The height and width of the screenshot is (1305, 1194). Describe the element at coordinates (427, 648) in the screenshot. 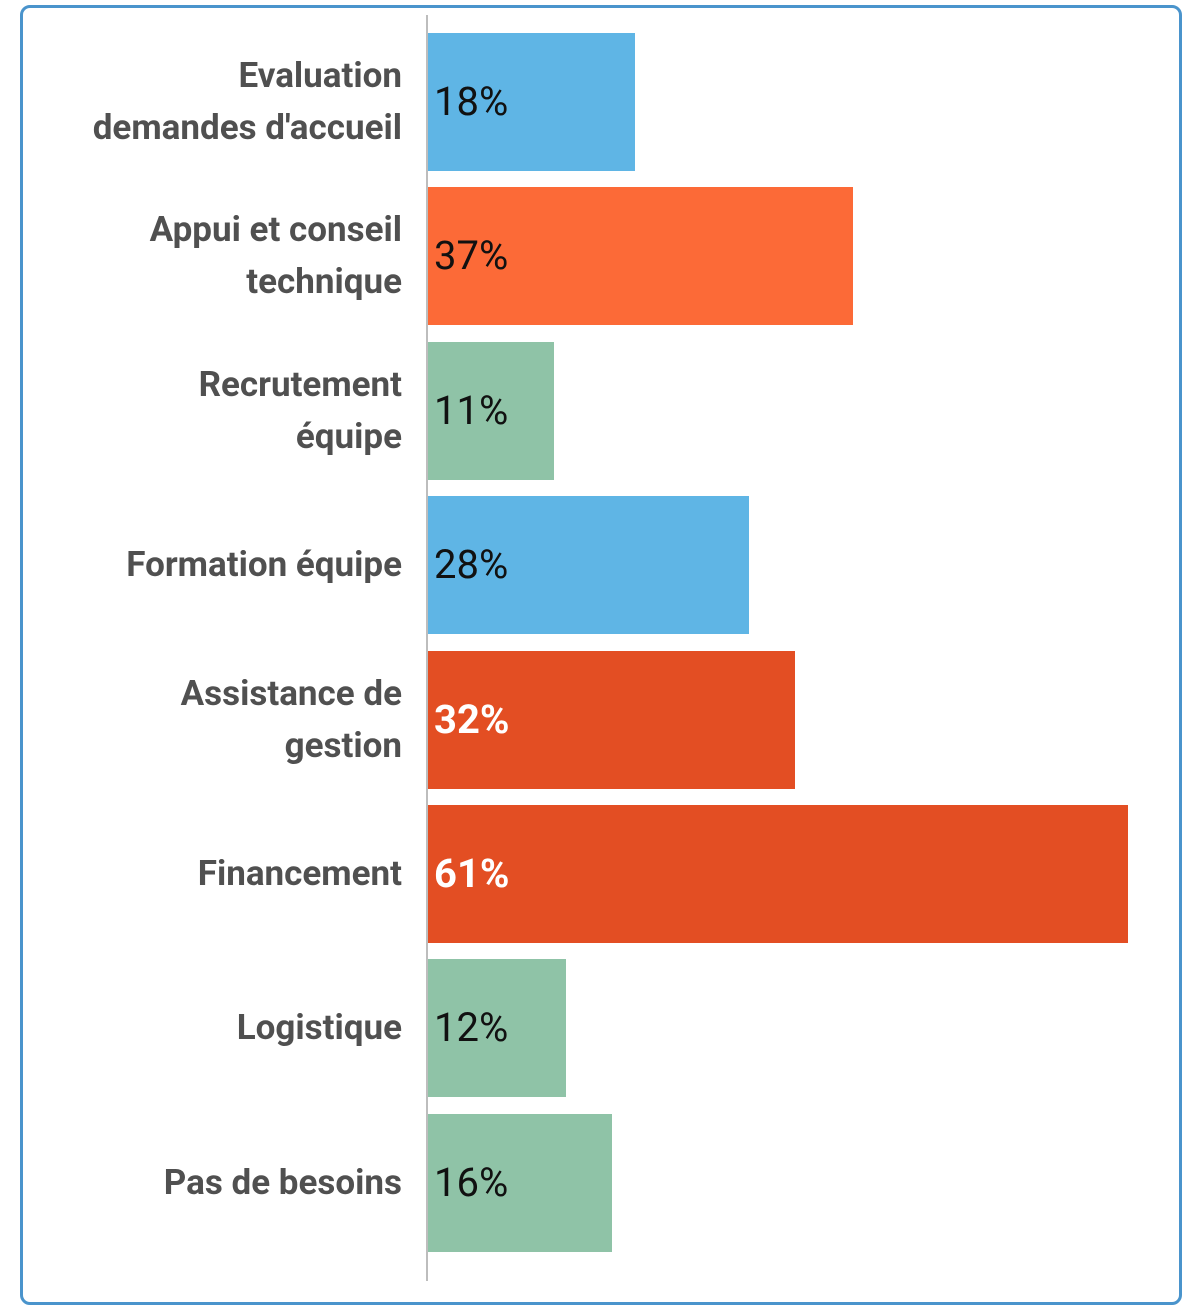

I see `axis-line` at that location.